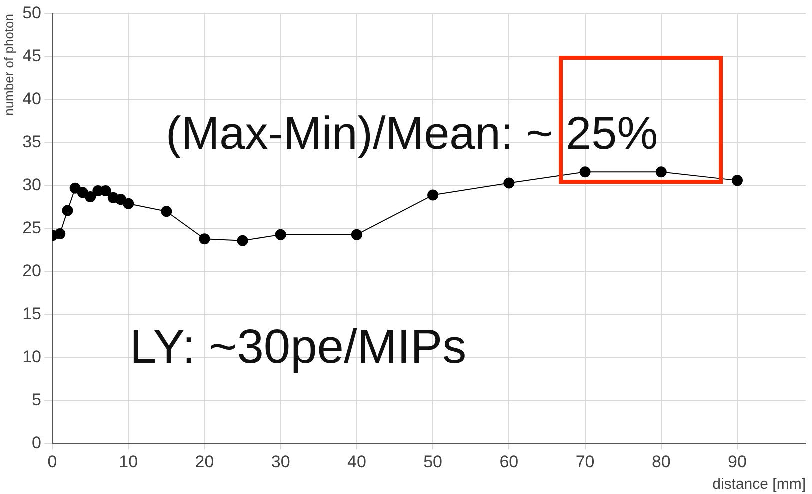 The image size is (812, 494). Describe the element at coordinates (412, 133) in the screenshot. I see `annotation: (Max-Min)/Mean: ~ 25%` at that location.